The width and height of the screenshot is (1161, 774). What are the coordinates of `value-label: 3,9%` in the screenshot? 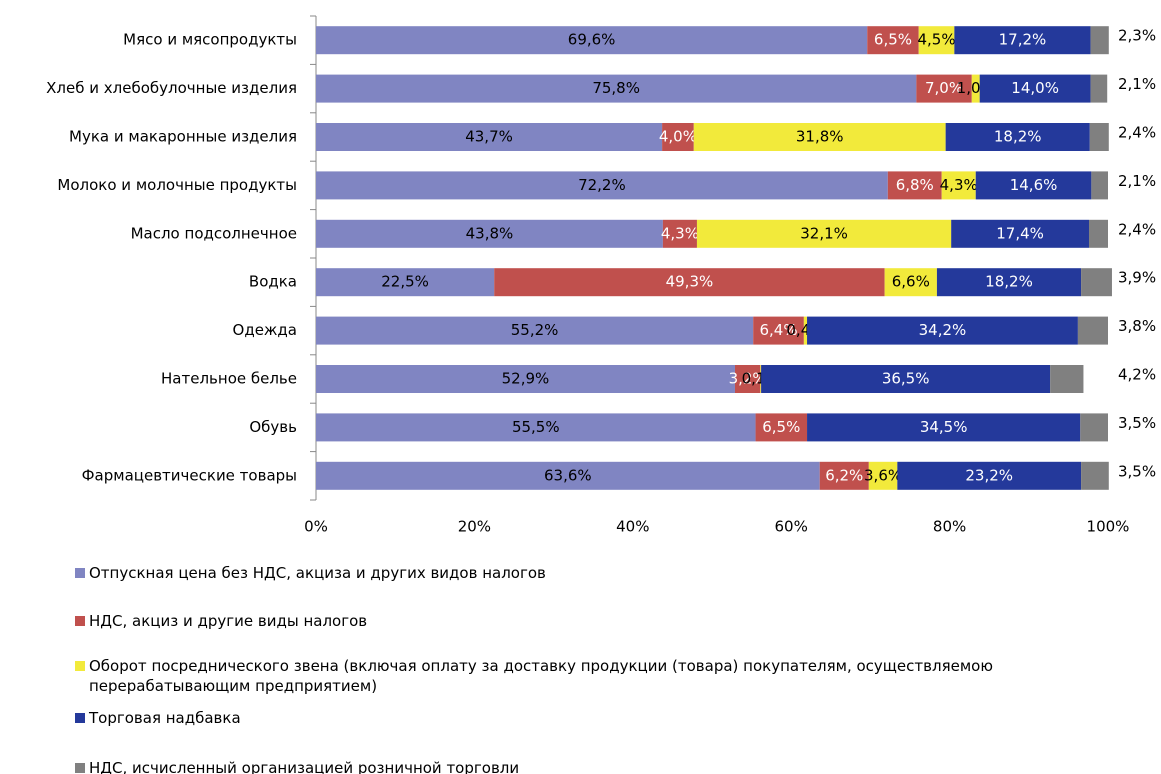 It's located at (1137, 278).